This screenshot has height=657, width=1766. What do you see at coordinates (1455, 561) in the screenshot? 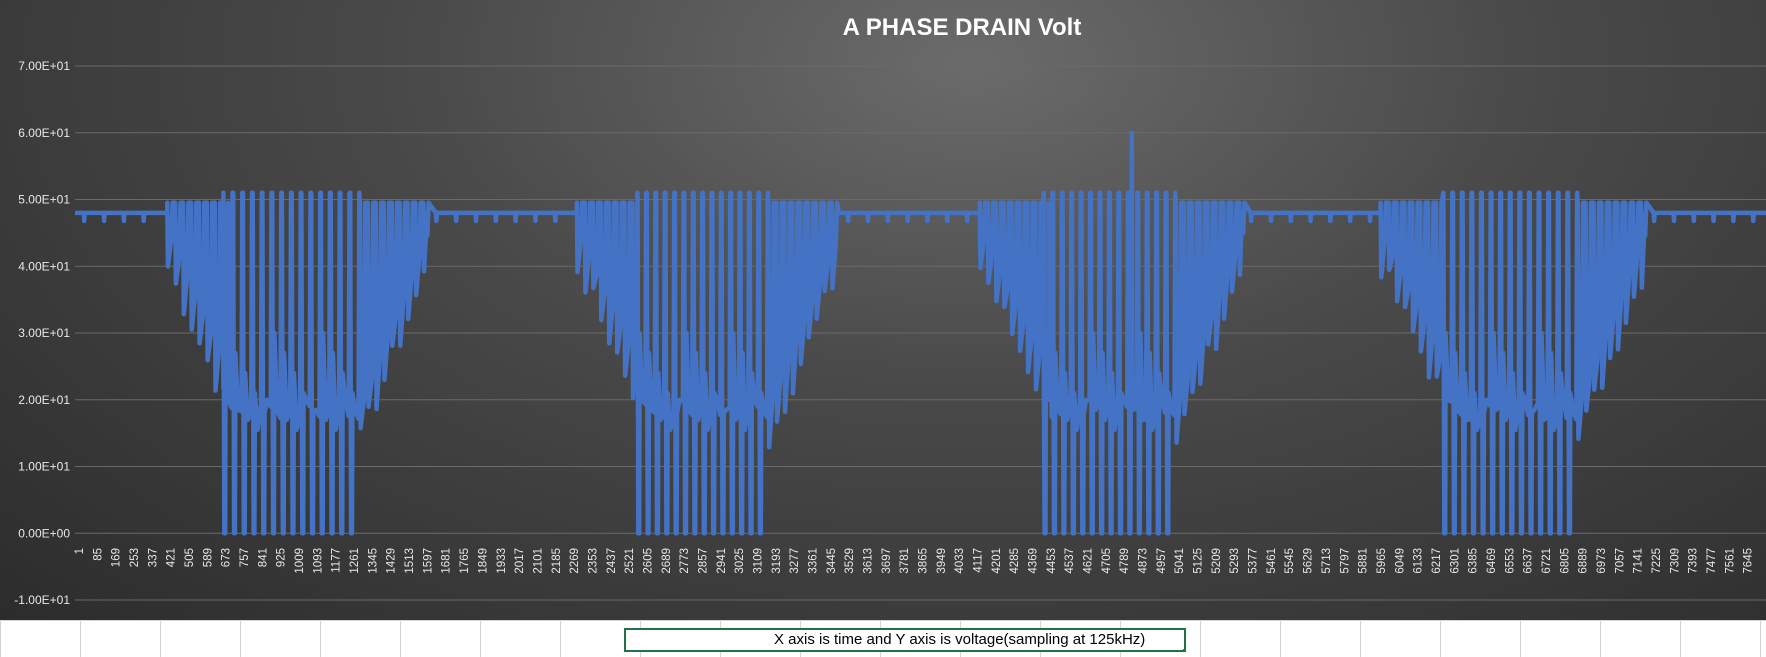
I see `x-tick-label: 6301` at bounding box center [1455, 561].